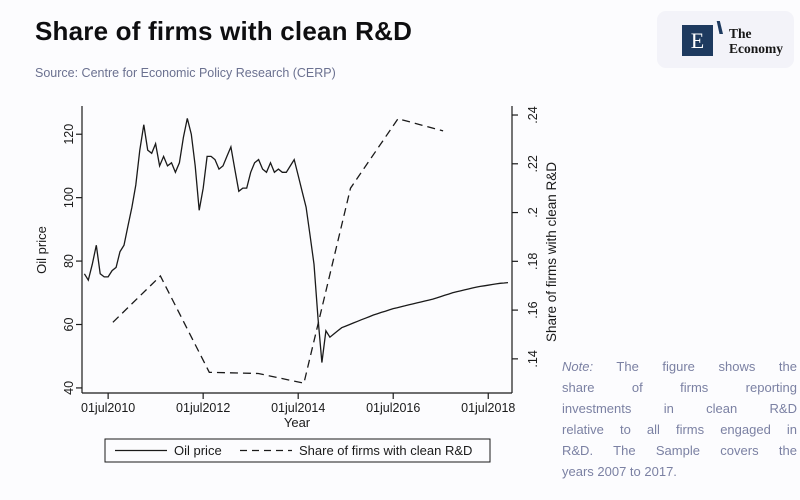  What do you see at coordinates (533, 114) in the screenshot?
I see `y-right-tick-label: .24` at bounding box center [533, 114].